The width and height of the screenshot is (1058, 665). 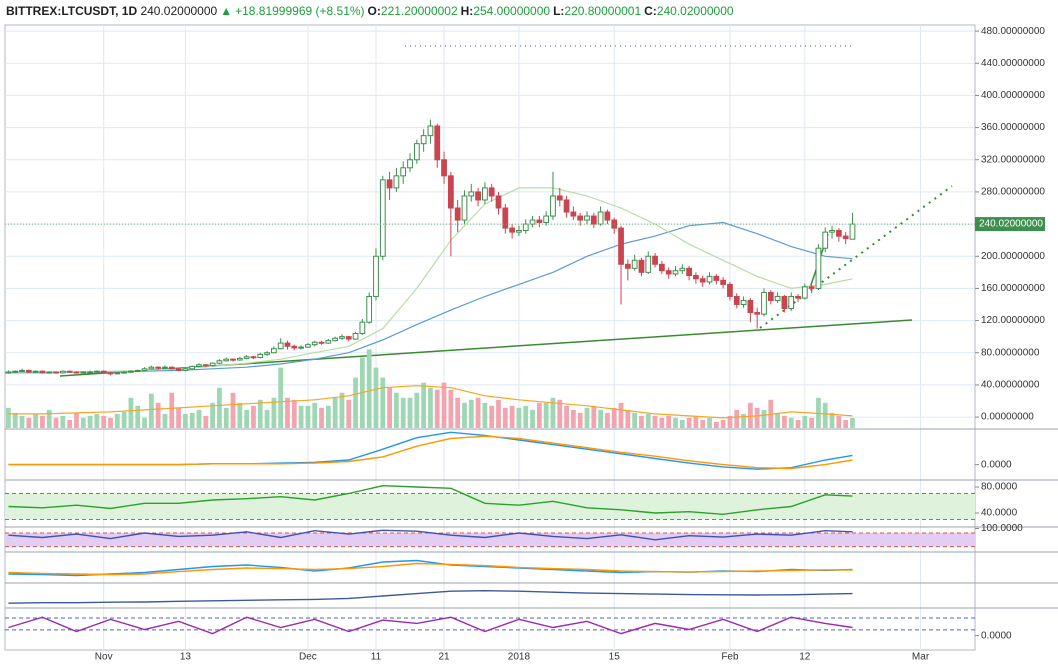 I want to click on label: H:, so click(x=467, y=11).